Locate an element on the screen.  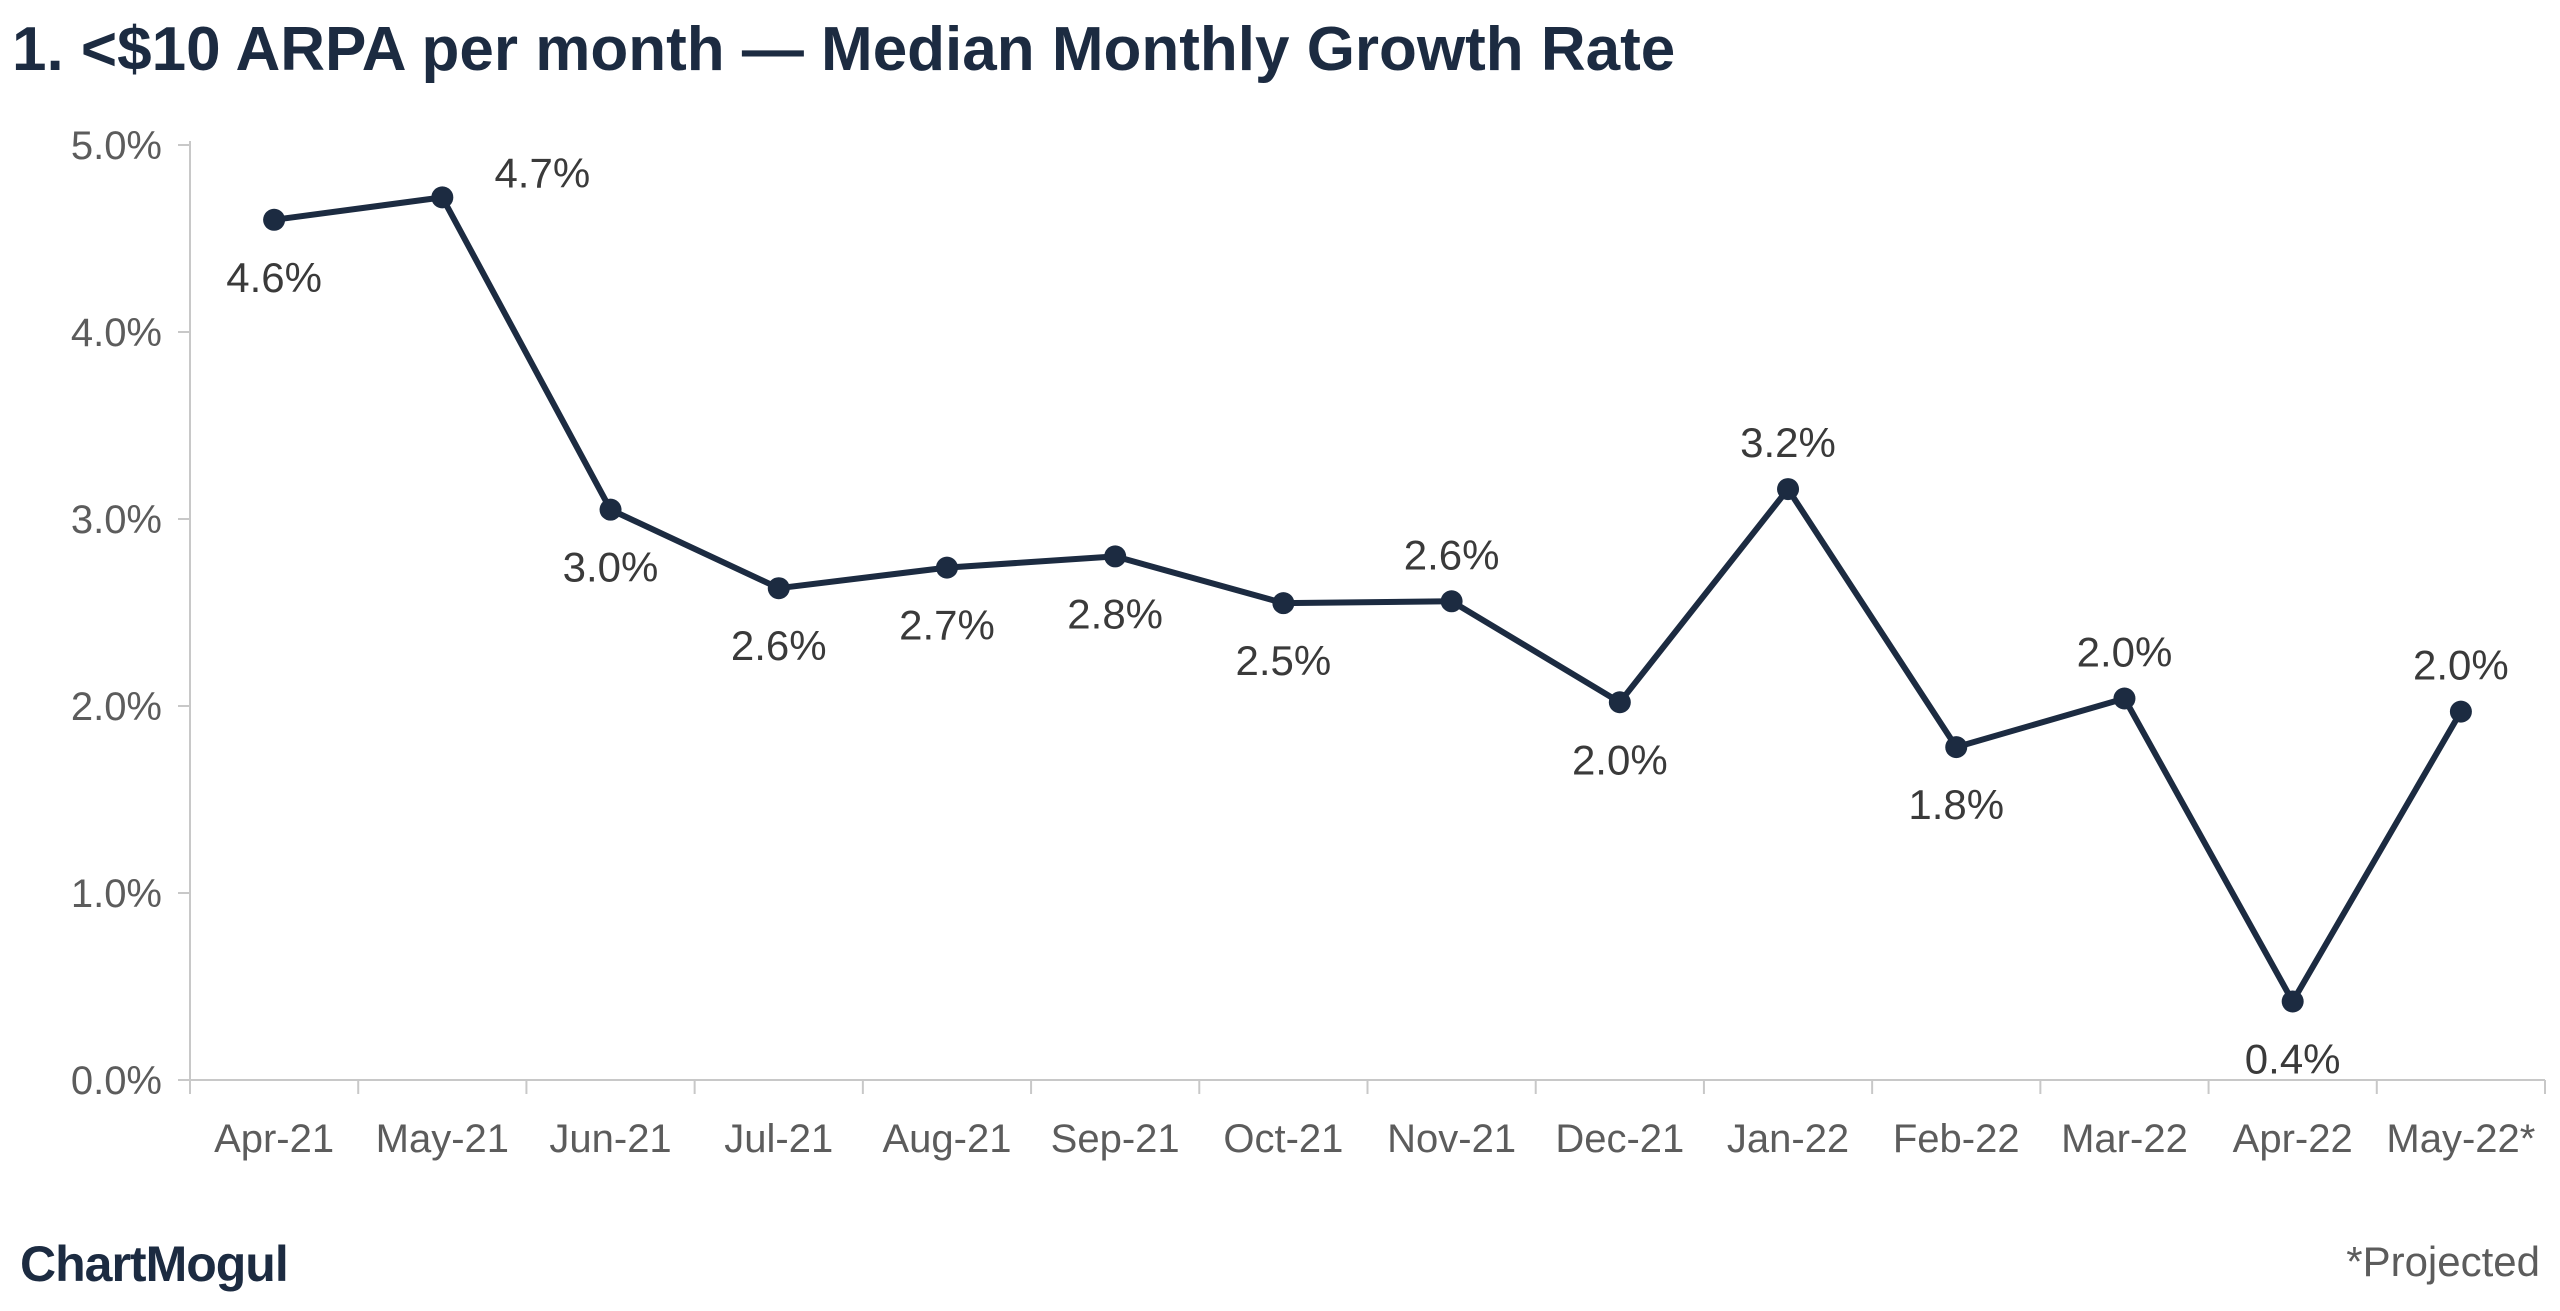
x-tick-label: Apr-21 is located at coordinates (274, 1139).